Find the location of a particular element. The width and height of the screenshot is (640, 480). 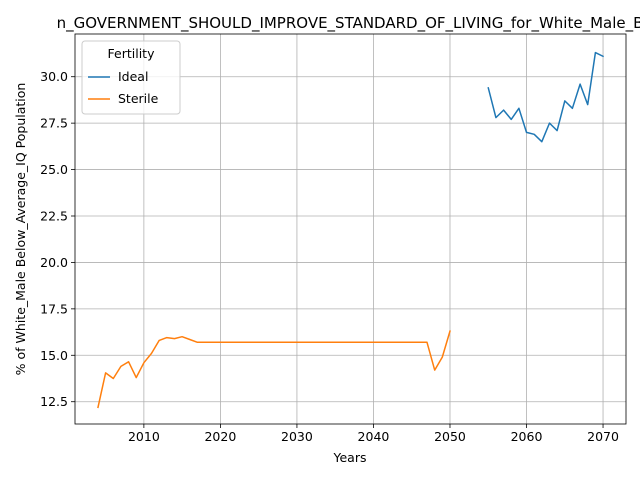

legend-box is located at coordinates (131, 77).